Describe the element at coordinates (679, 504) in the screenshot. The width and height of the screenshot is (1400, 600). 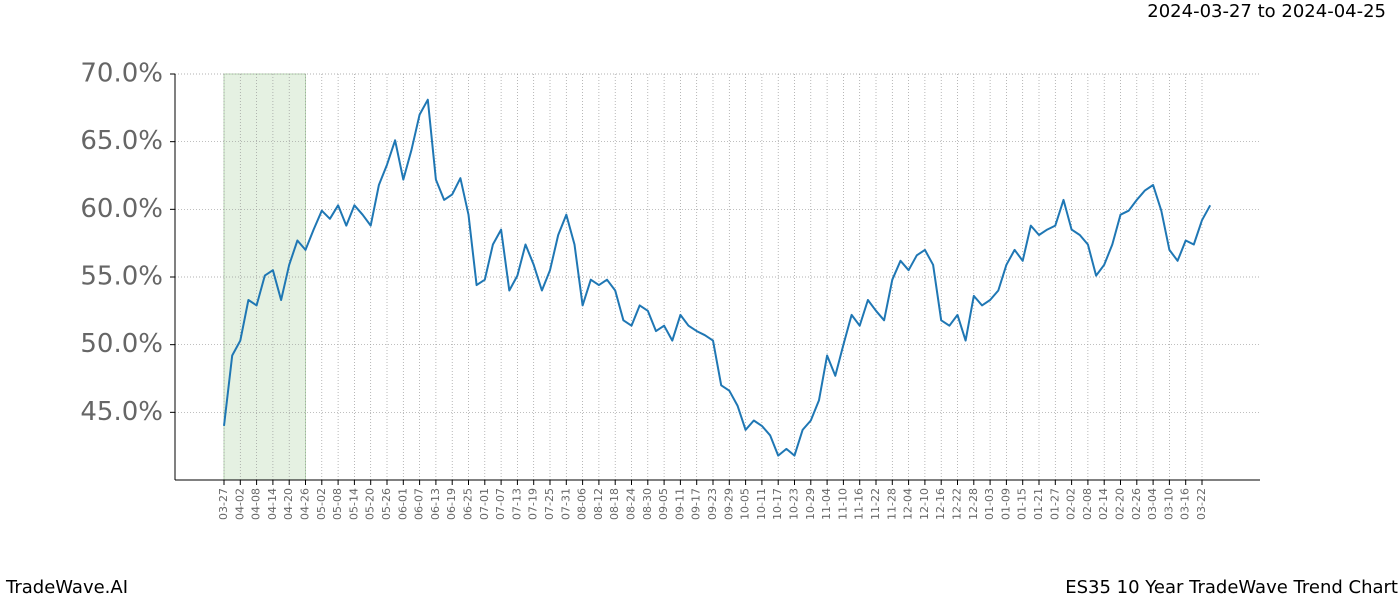
I see `x-tick-label: 09-11` at that location.